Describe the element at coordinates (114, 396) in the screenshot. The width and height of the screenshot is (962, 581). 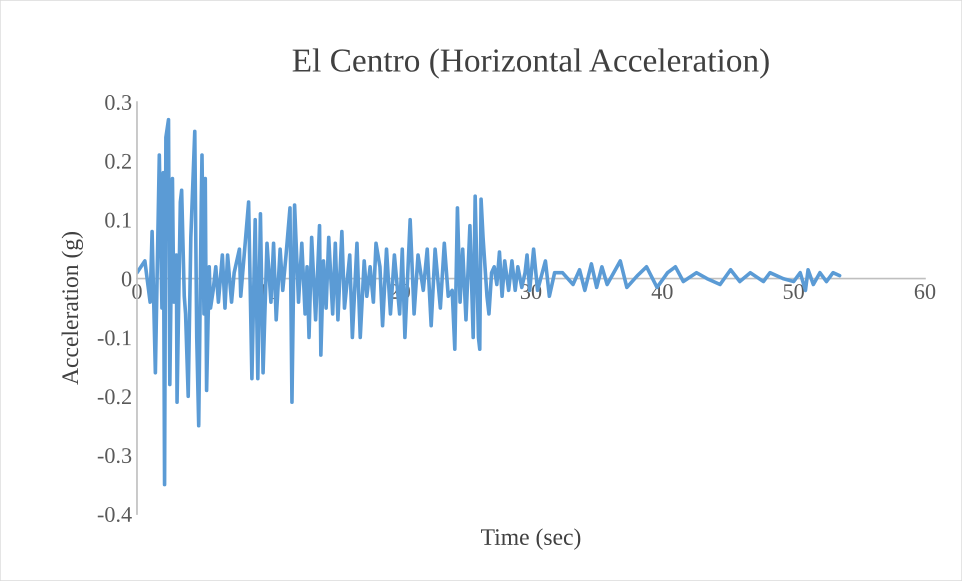
I see `y-tick-label: -0.2` at that location.